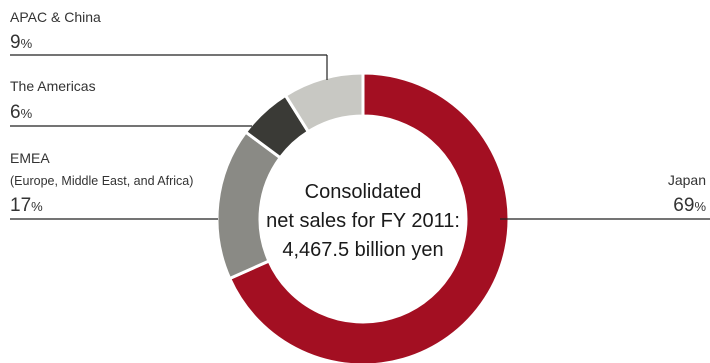 This screenshot has width=710, height=363. What do you see at coordinates (363, 221) in the screenshot?
I see `center-text-line-2: net sales for FY 2011:` at bounding box center [363, 221].